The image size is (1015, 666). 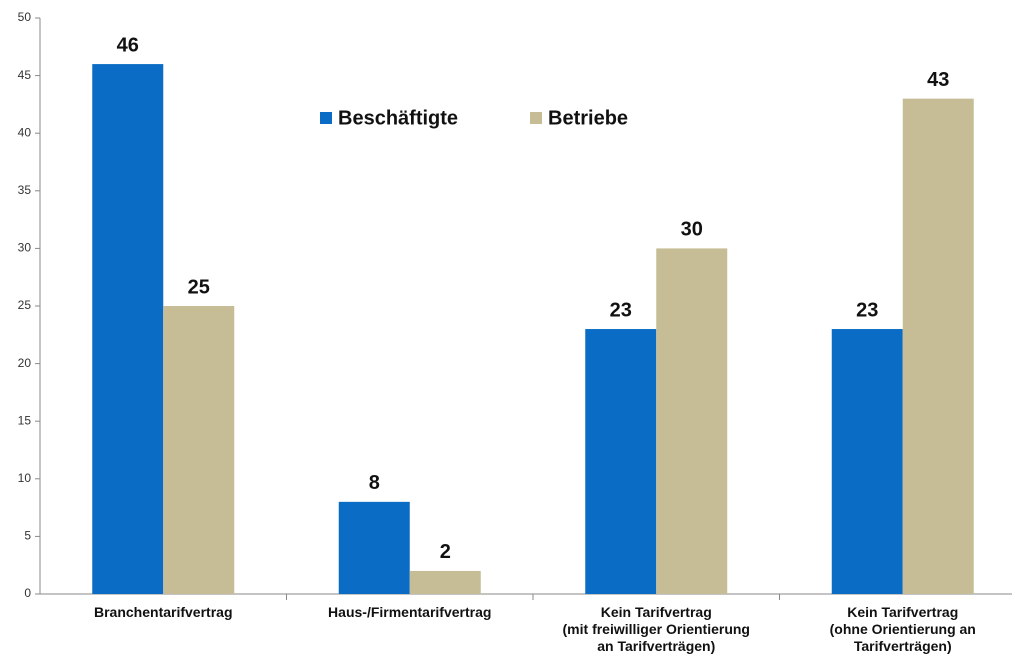 What do you see at coordinates (398, 118) in the screenshot?
I see `legend-label: Beschäftigte` at bounding box center [398, 118].